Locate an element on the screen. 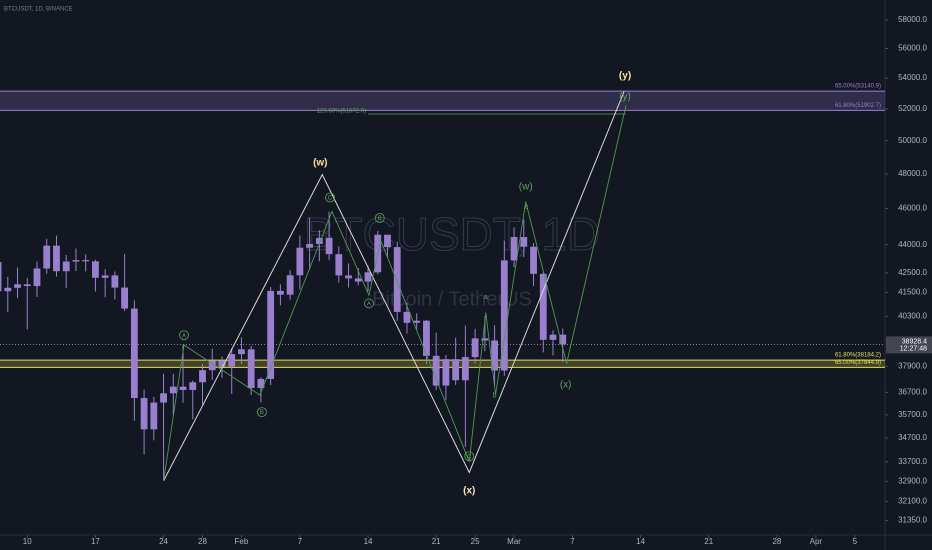  level-zone is located at coordinates (442, 101).